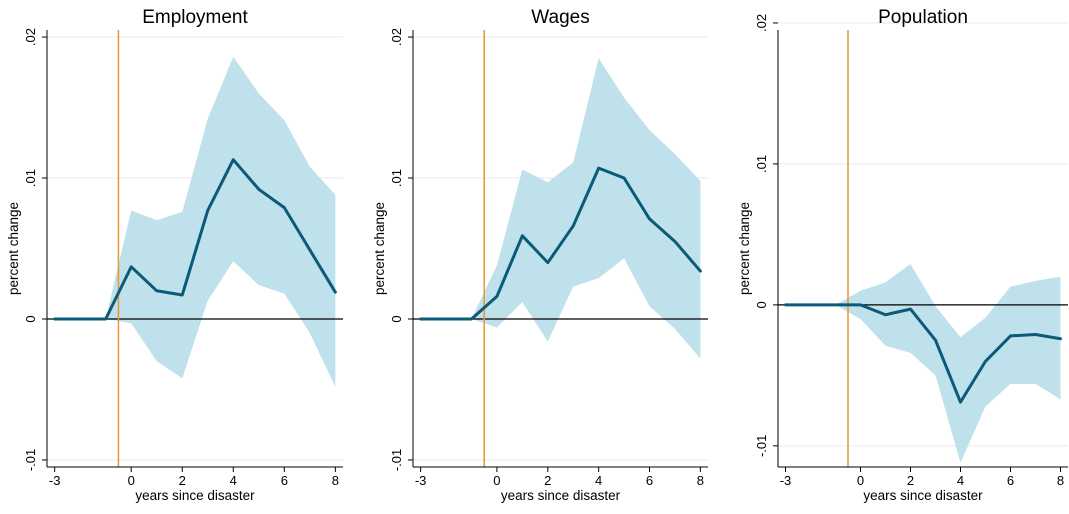 Image resolution: width=1069 pixels, height=514 pixels. Describe the element at coordinates (923, 17) in the screenshot. I see `panel-title: Population` at that location.